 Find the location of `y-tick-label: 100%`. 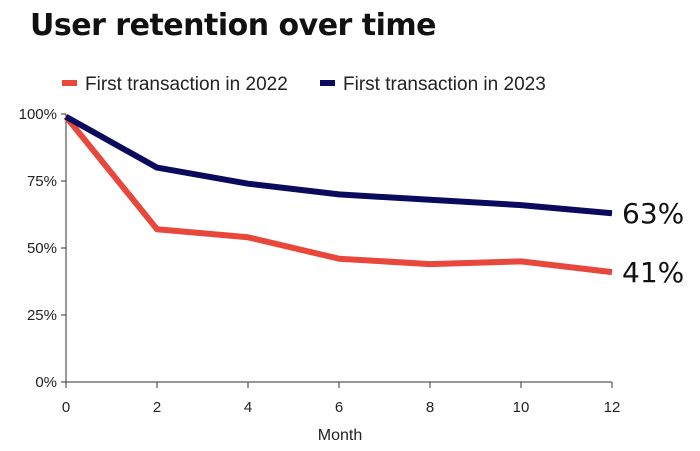

y-tick-label: 100% is located at coordinates (38, 114).